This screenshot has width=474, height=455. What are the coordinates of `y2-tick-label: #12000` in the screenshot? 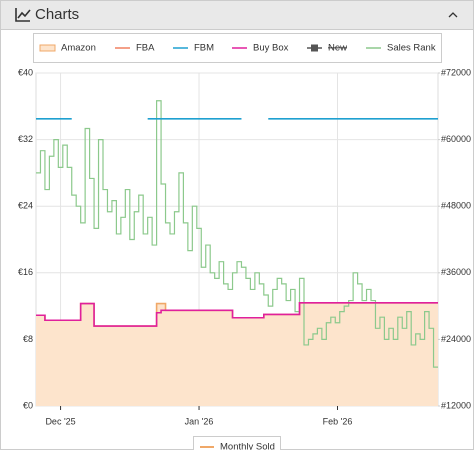 It's located at (456, 405).